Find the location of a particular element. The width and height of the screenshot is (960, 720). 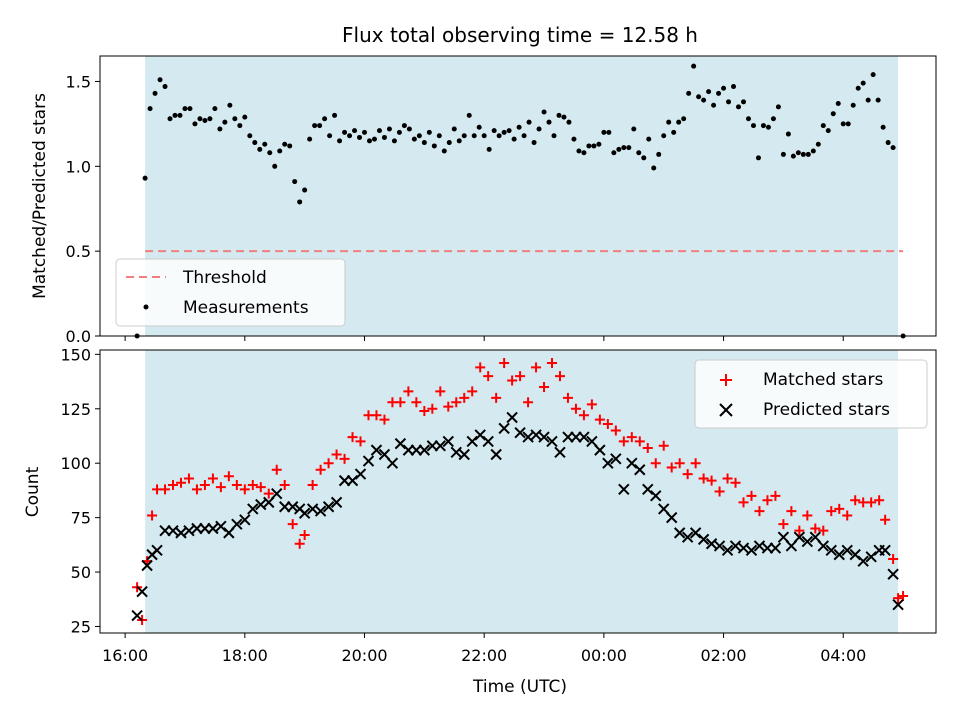

y-tick-label: 75 is located at coordinates (81, 518).